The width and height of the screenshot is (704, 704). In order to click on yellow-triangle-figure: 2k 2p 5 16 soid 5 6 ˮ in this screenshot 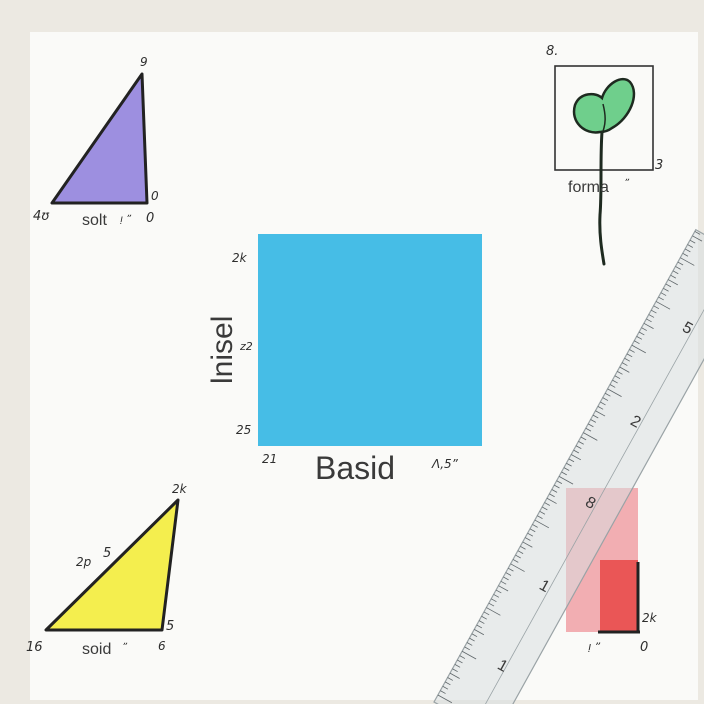, I will do `click(107, 570)`.